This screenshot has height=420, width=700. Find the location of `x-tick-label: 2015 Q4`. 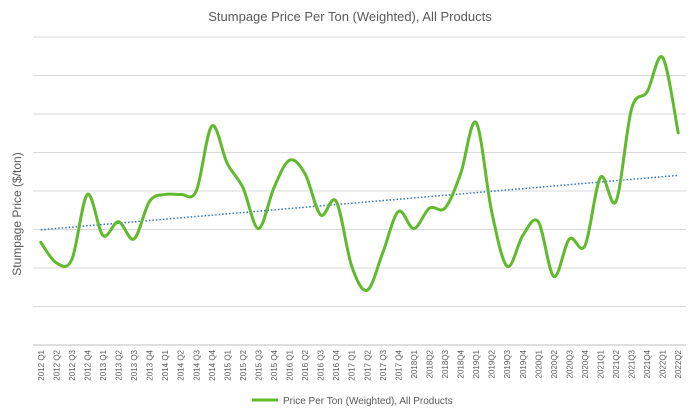

x-tick-label: 2015 Q4 is located at coordinates (274, 364).